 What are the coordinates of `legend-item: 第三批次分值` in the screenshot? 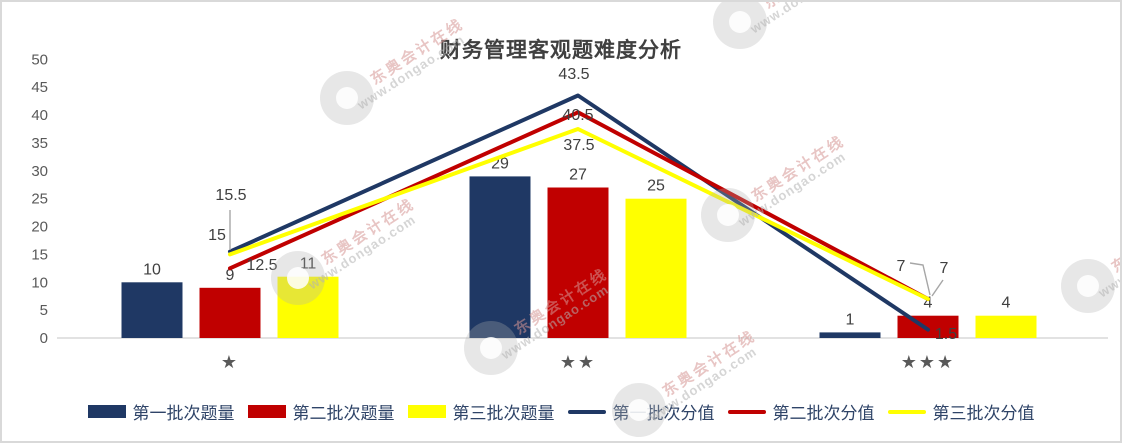 It's located at (961, 411).